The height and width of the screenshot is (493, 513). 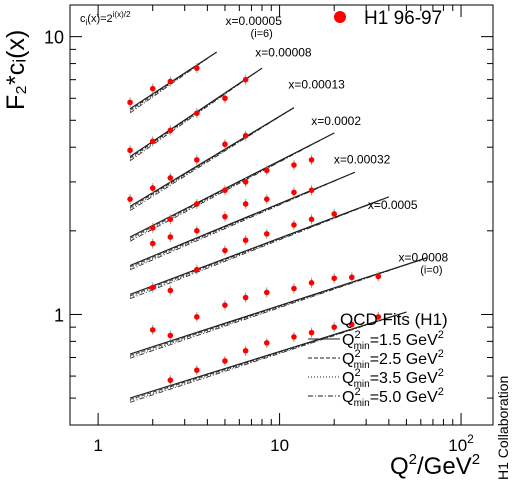 I want to click on fit-legend-label: Q2 min=1.5 GeV2, so click(x=393, y=340).